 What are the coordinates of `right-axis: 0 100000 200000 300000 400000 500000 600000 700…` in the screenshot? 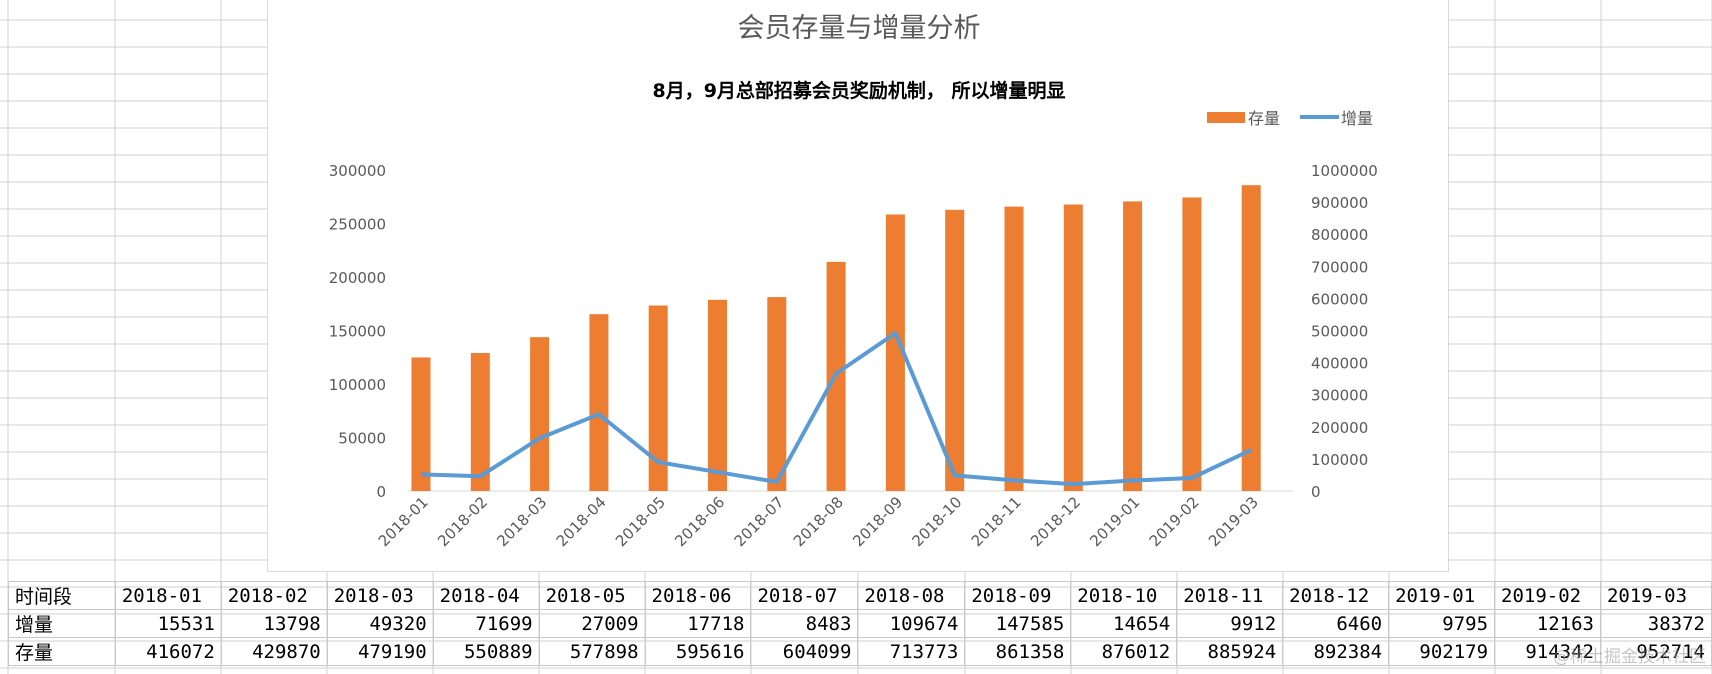 It's located at (1344, 331).